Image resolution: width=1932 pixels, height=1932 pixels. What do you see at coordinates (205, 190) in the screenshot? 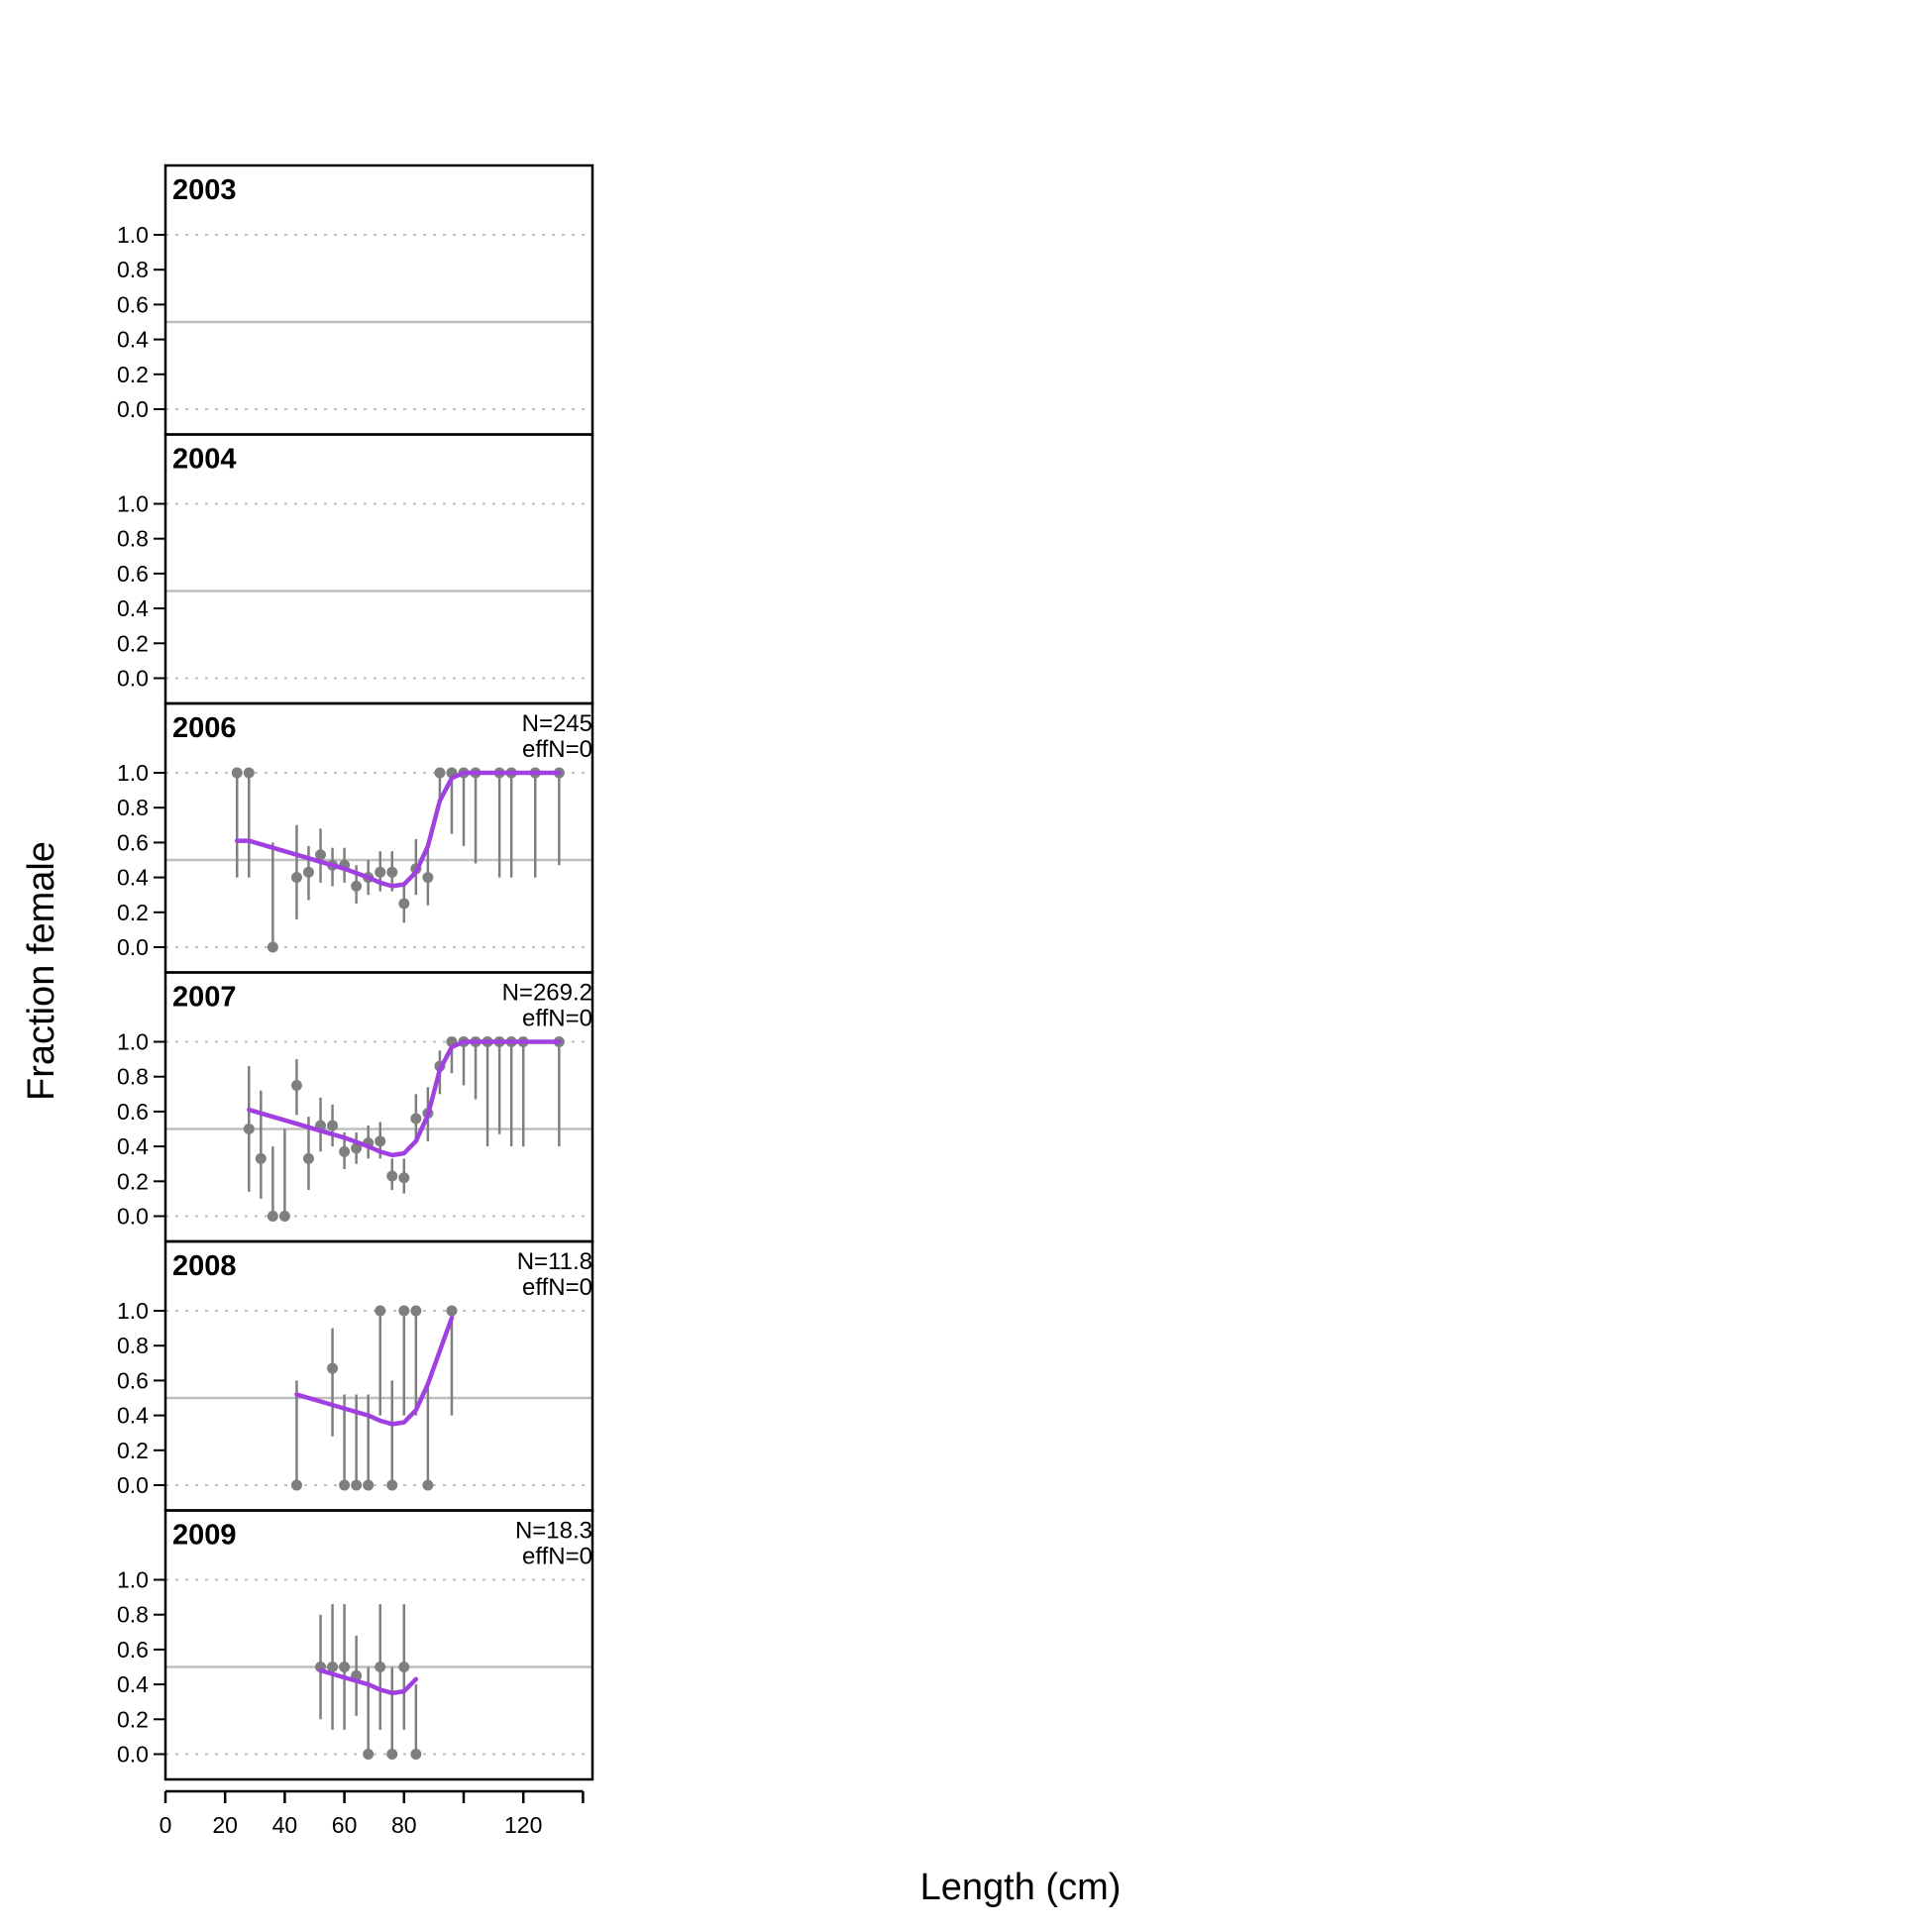
I see `panel-year-label: 2003` at bounding box center [205, 190].